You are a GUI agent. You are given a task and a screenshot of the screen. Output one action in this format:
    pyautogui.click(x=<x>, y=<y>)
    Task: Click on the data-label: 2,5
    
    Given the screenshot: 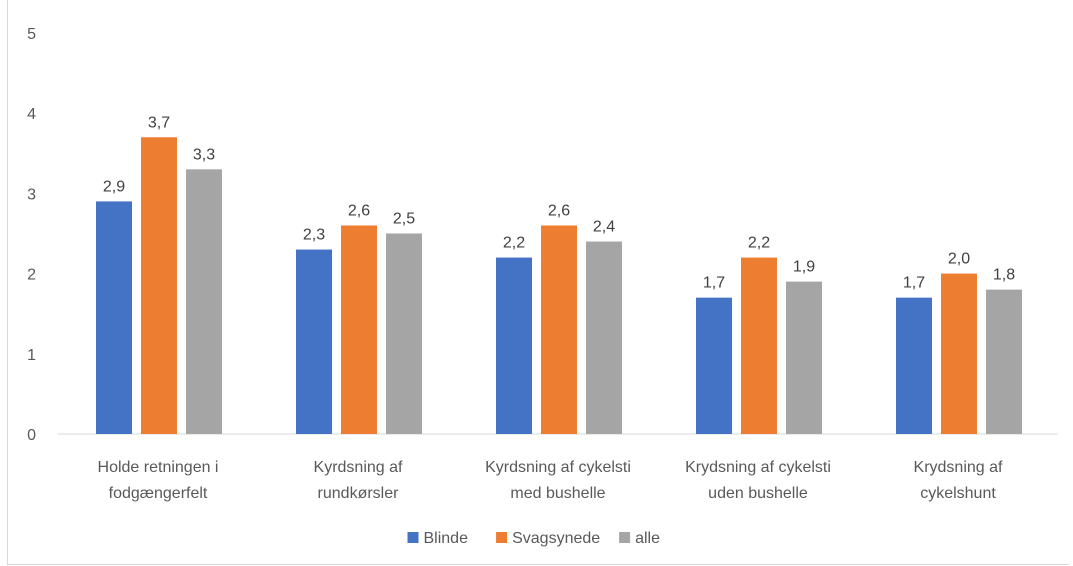 What is the action you would take?
    pyautogui.click(x=404, y=219)
    